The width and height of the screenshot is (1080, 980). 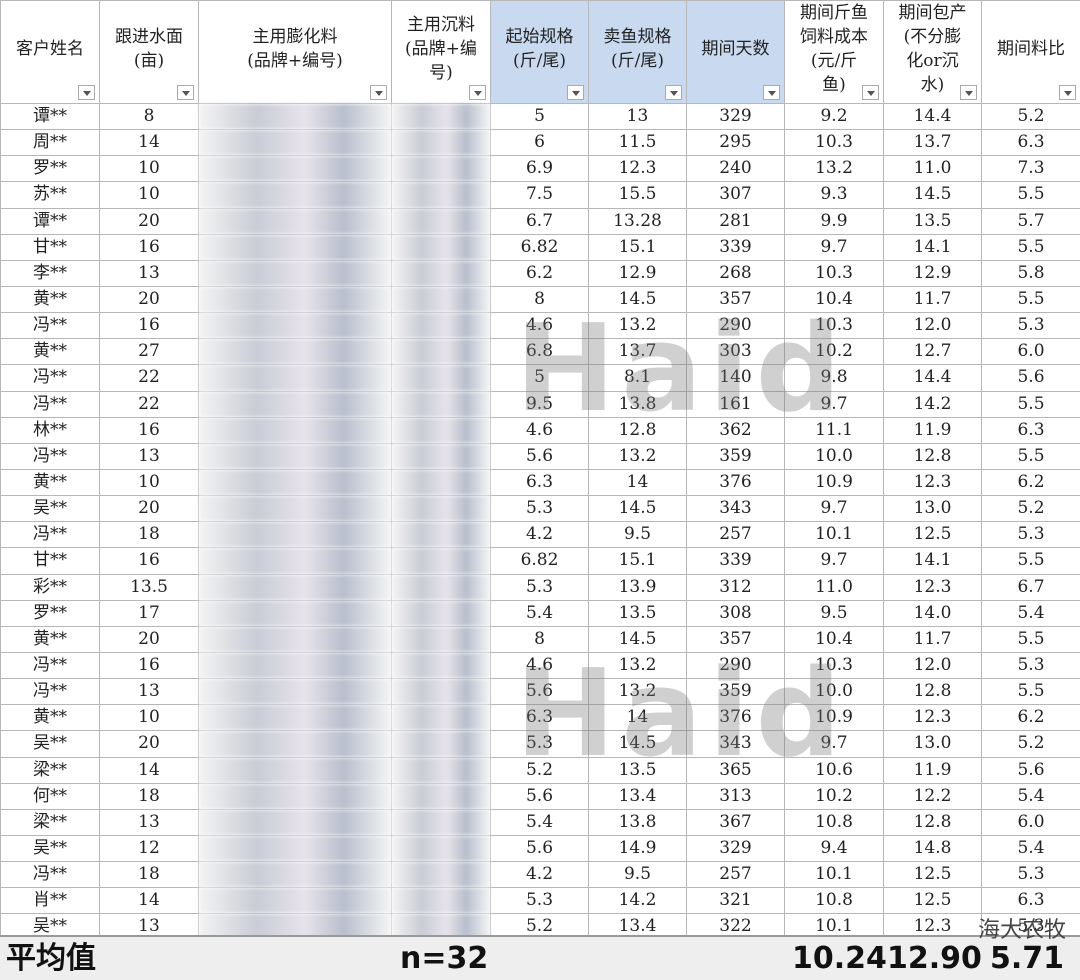 What do you see at coordinates (736, 169) in the screenshot?
I see `cell: 240` at bounding box center [736, 169].